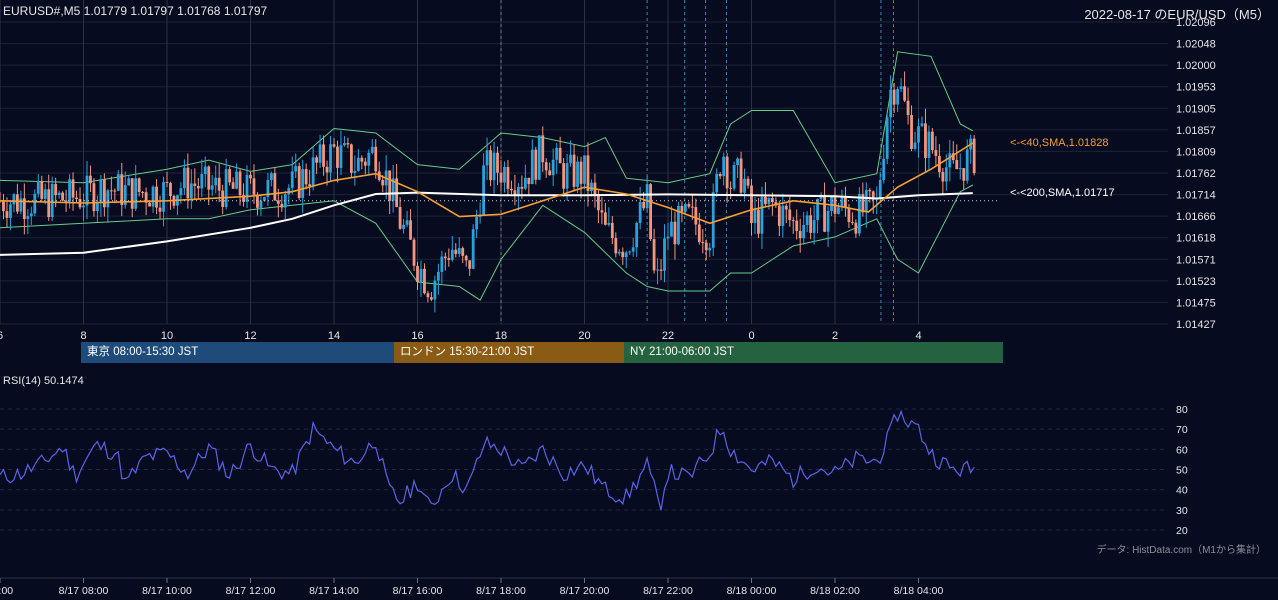 The height and width of the screenshot is (600, 1278). I want to click on price-tick-label: 1.02000, so click(1196, 66).